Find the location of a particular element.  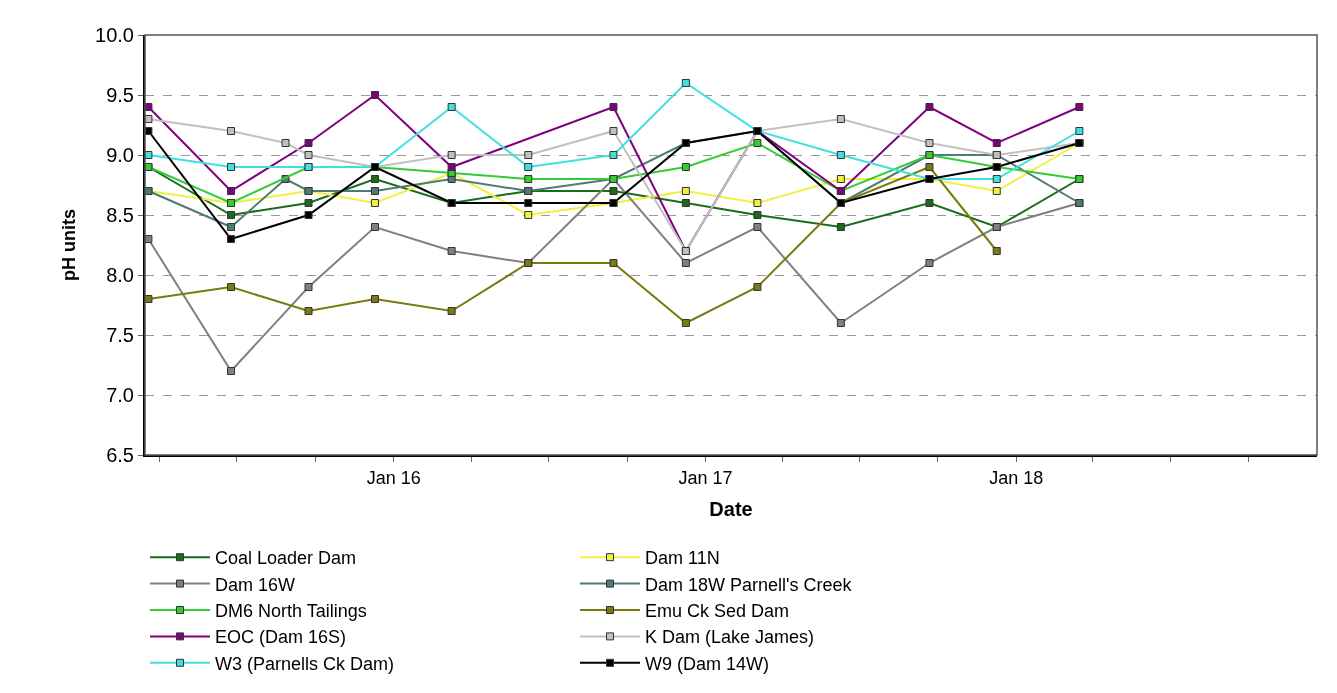

legend-label: Dam 16W is located at coordinates (255, 584).